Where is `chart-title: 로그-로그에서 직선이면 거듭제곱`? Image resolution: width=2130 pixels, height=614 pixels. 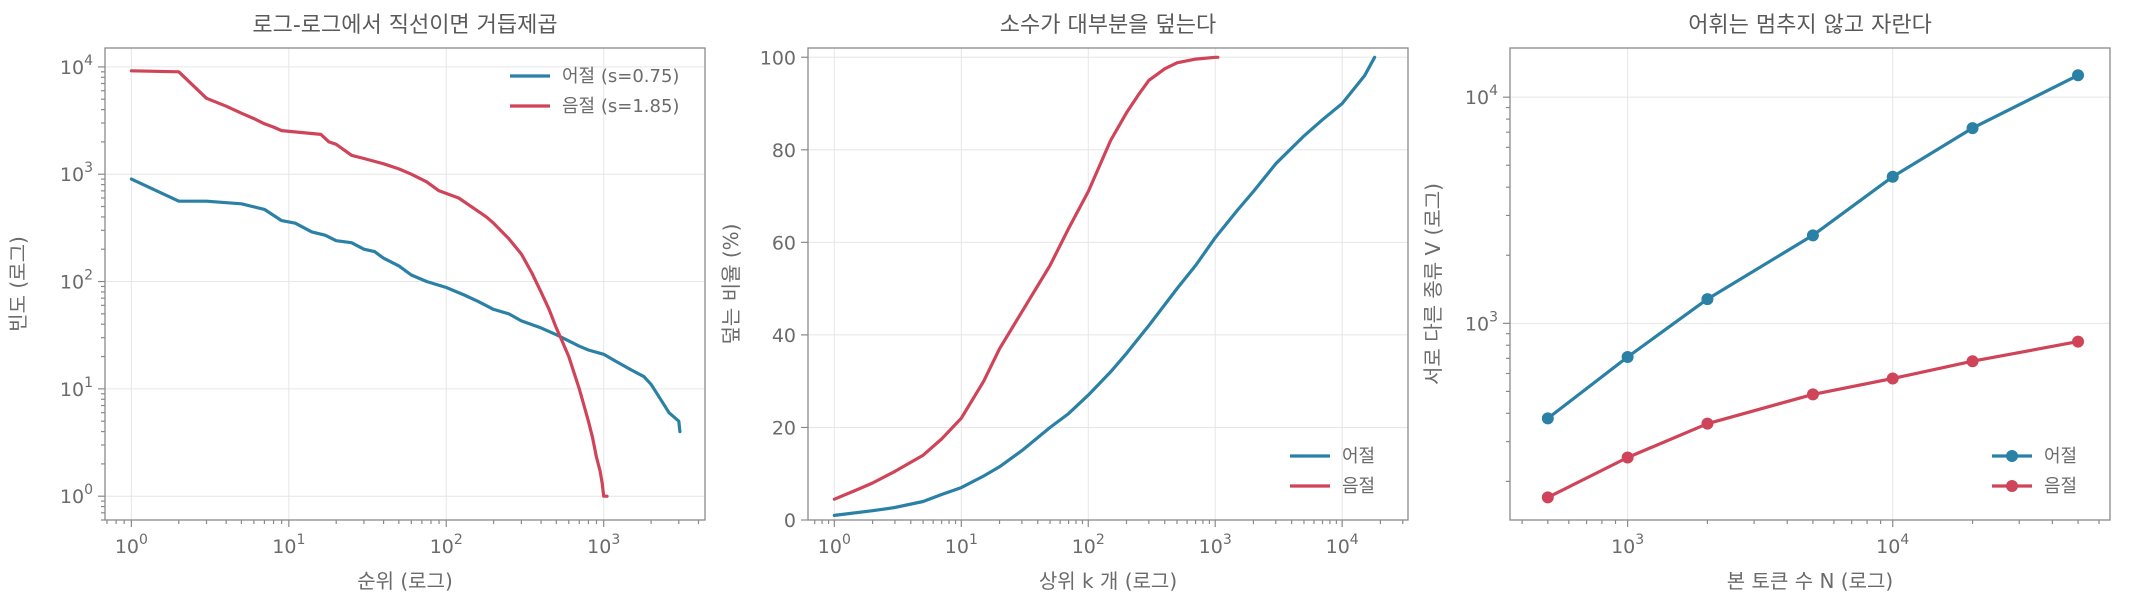
chart-title: 로그-로그에서 직선이면 거듭제곱 is located at coordinates (404, 25).